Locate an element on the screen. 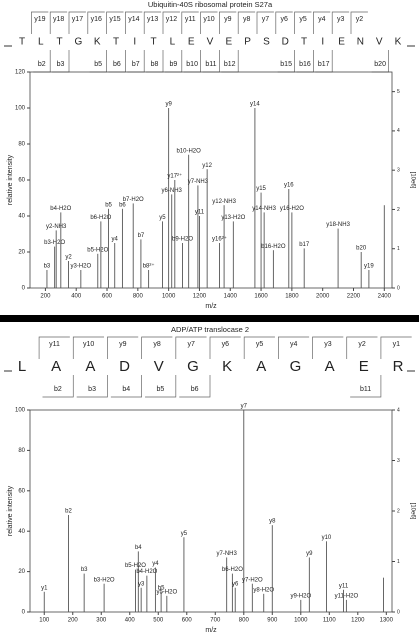 Image resolution: width=419 pixels, height=643 pixels. b-ion: b2 is located at coordinates (58, 389).